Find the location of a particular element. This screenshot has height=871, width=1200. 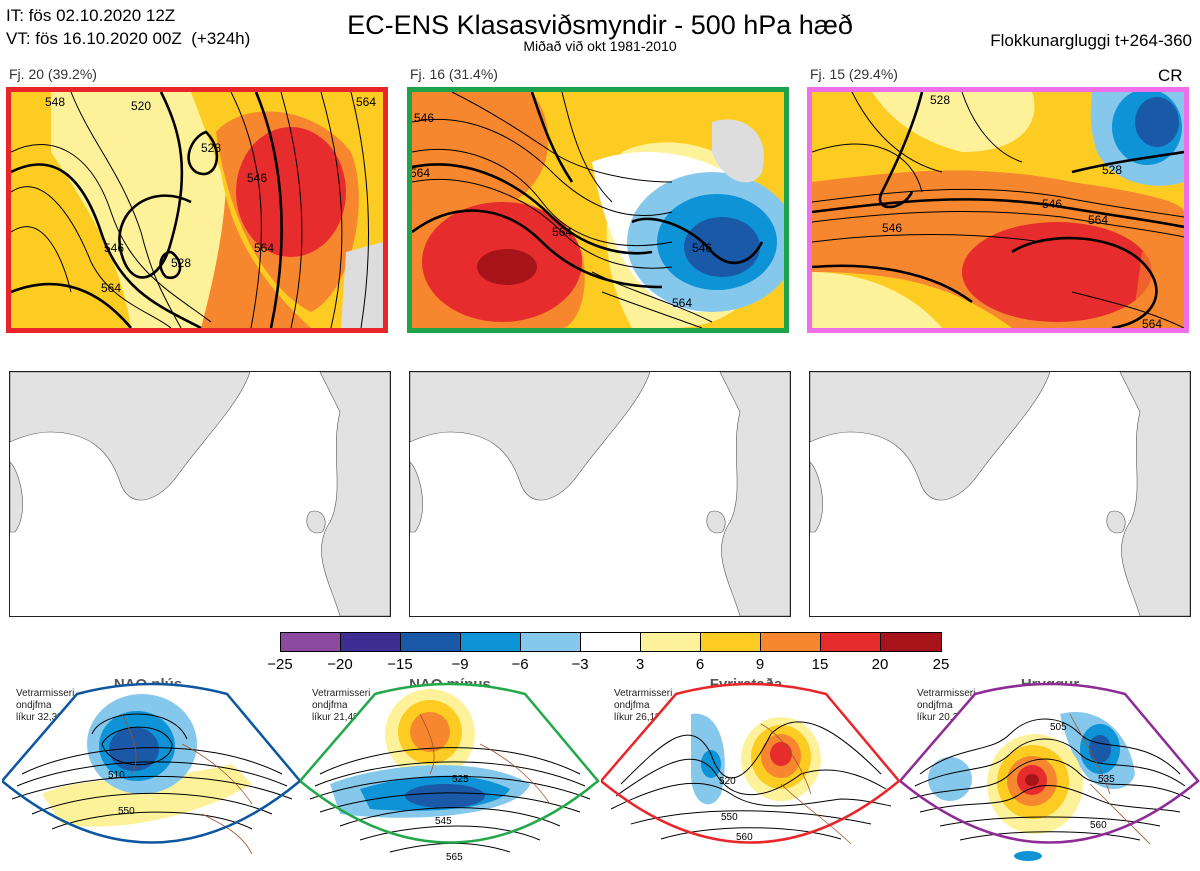

cluster-1-contour-6: 528 is located at coordinates (181, 263).